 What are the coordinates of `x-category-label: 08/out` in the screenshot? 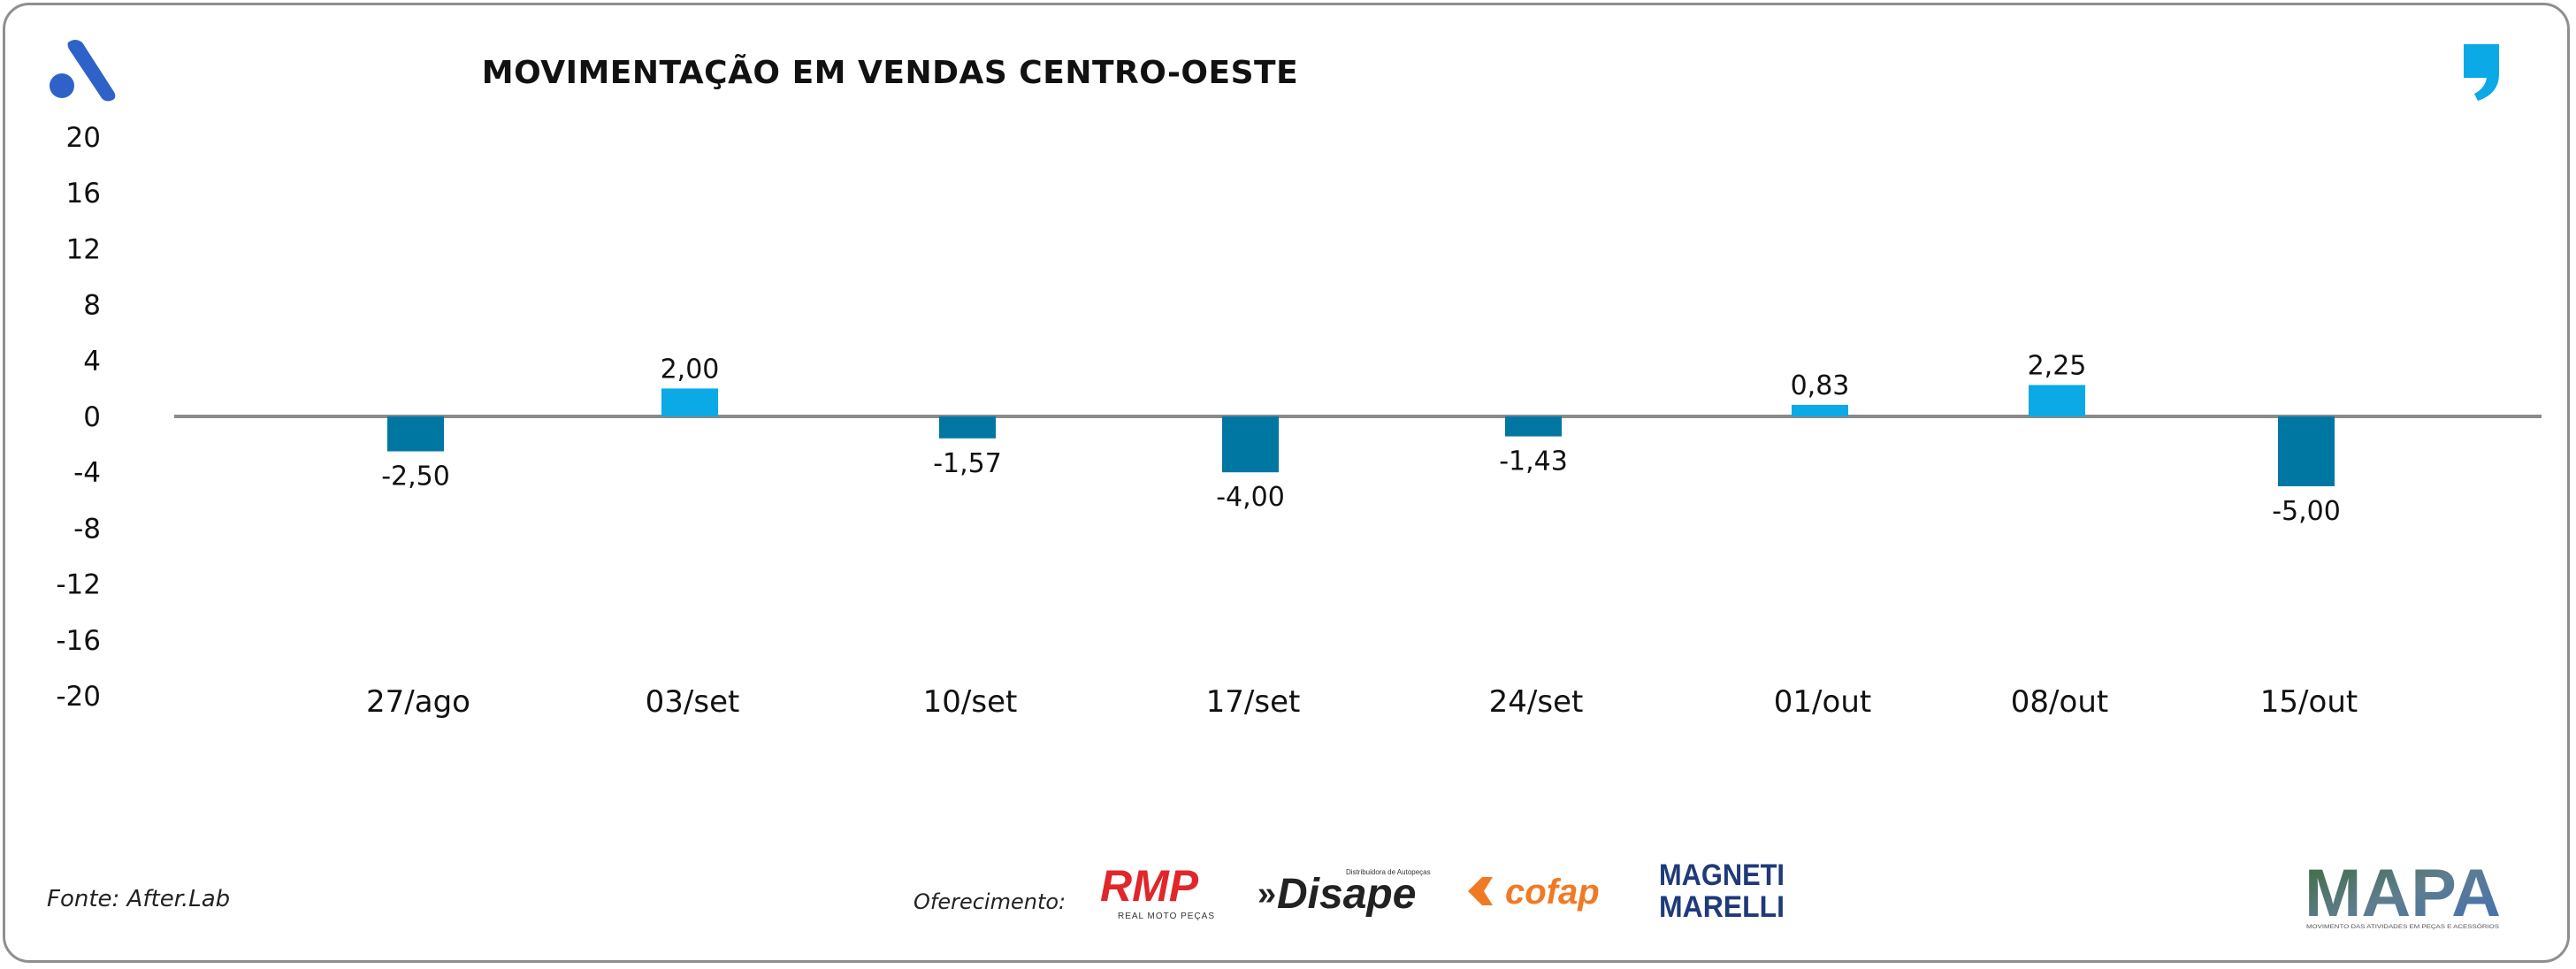 It's located at (2059, 702).